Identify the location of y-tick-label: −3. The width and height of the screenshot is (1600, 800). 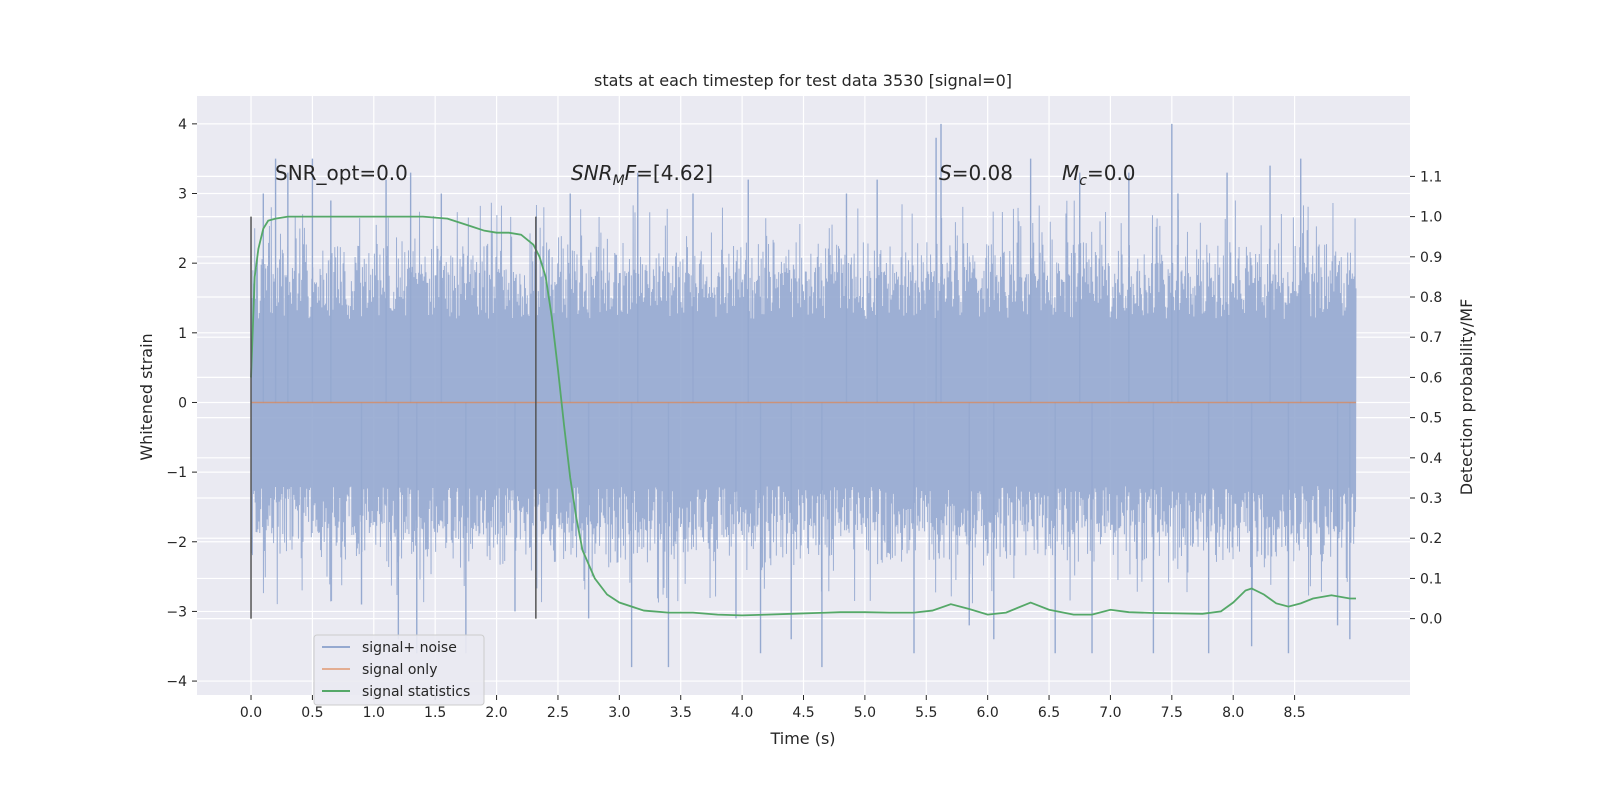
(176, 612).